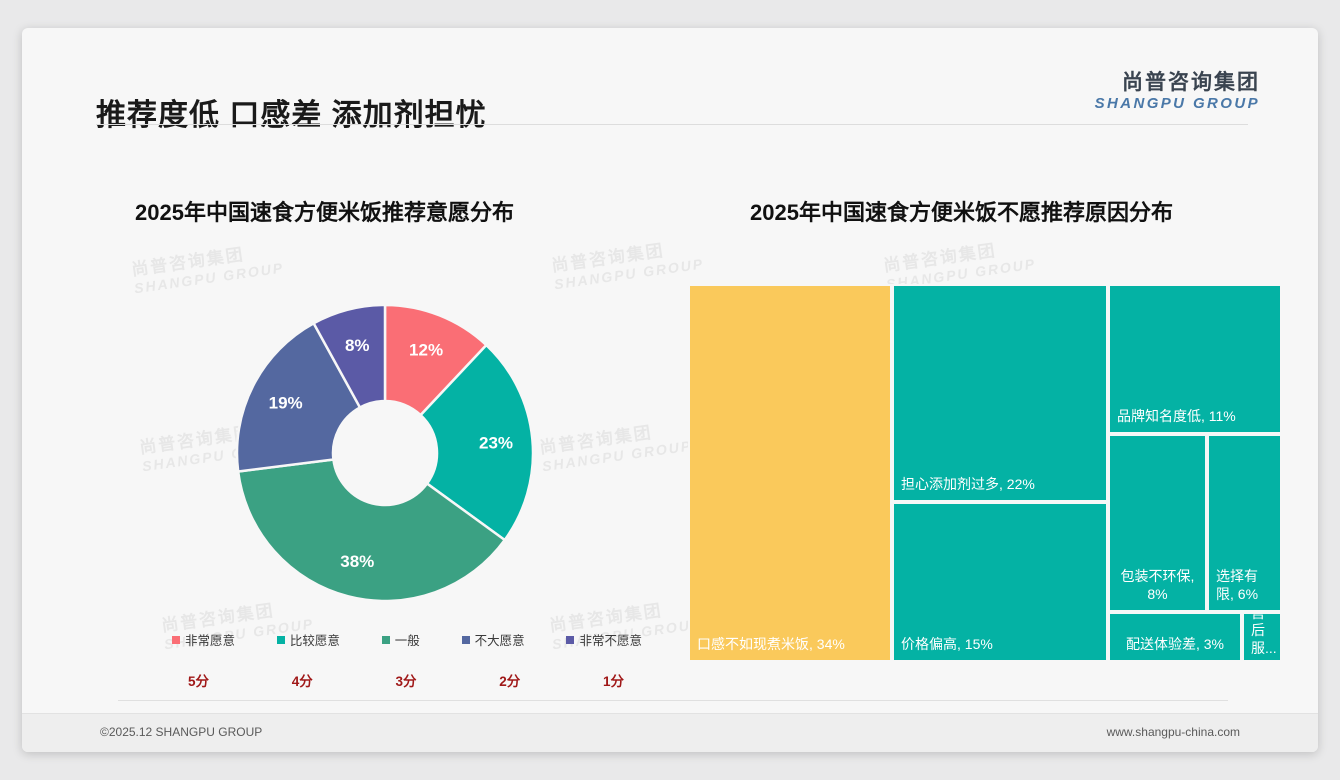  Describe the element at coordinates (670, 80) in the screenshot. I see `slide-header: 推荐度低 口感差 添加剂担忧 尚普咨询集团 SHANGPU GROUP` at that location.